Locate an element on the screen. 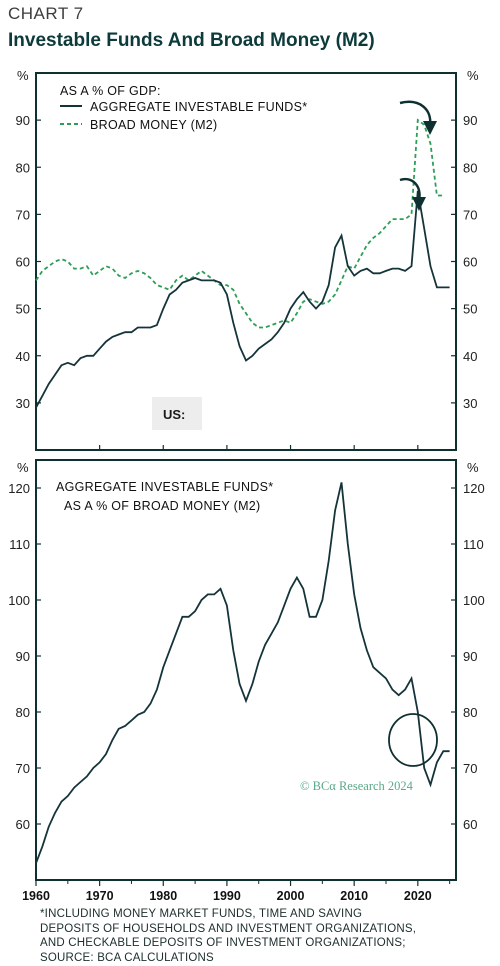 This screenshot has height=966, width=500. bottom-subtitle-line-2: AS A % OF BROAD MONEY (M2) is located at coordinates (162, 506).